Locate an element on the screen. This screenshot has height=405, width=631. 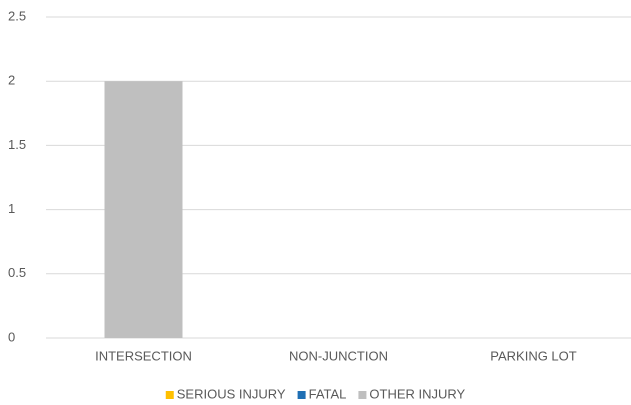
x-tick-label: NON-JUNCTION is located at coordinates (338, 355).